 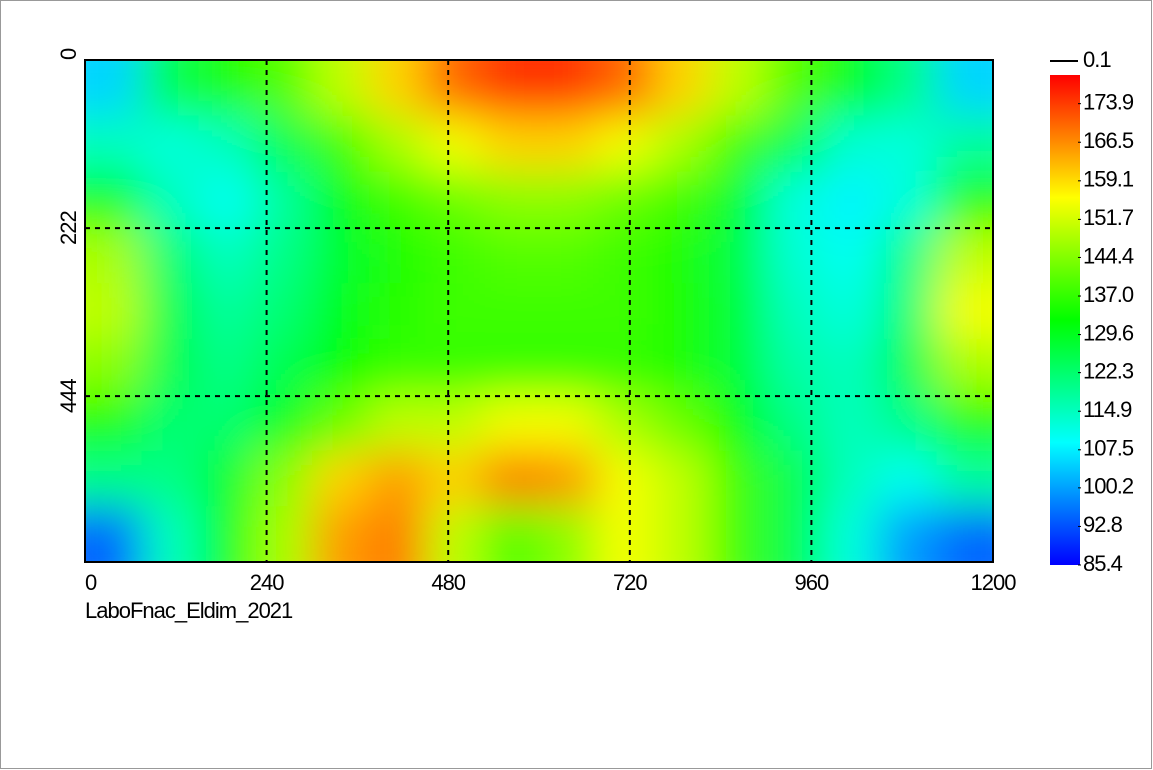 I want to click on colorbar-label: 114.9, so click(x=1107, y=409).